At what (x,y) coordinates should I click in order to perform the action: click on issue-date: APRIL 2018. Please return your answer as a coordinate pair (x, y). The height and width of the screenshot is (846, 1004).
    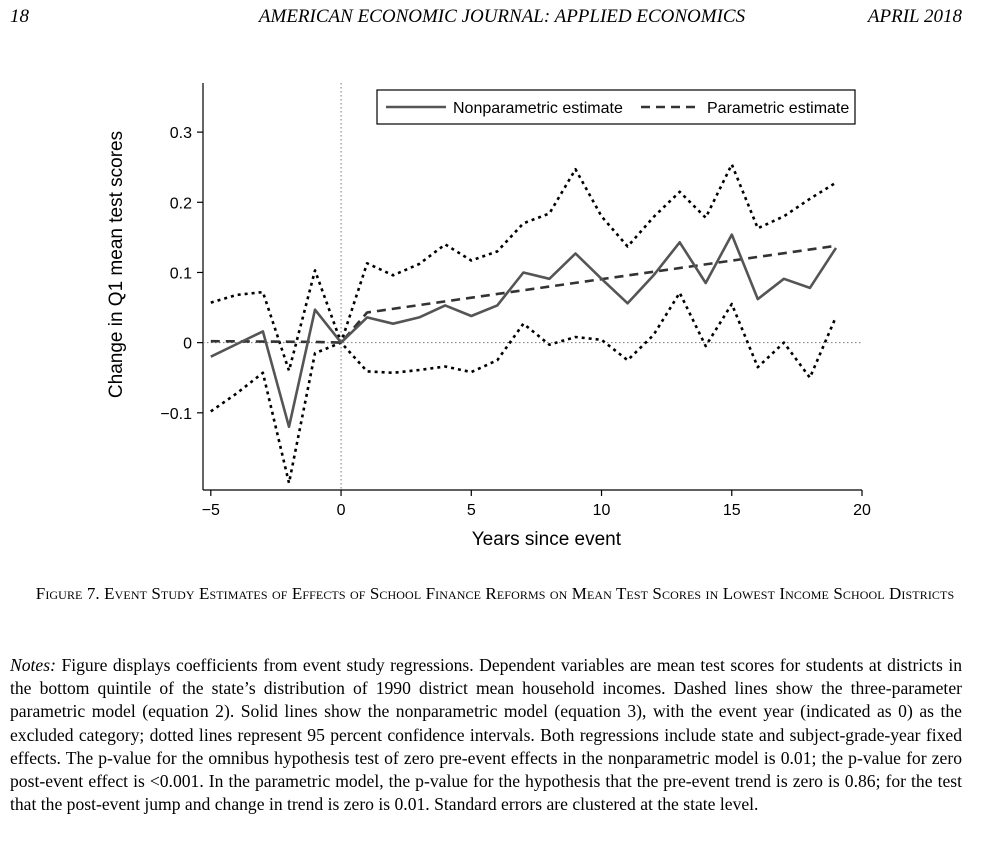
    Looking at the image, I should click on (914, 16).